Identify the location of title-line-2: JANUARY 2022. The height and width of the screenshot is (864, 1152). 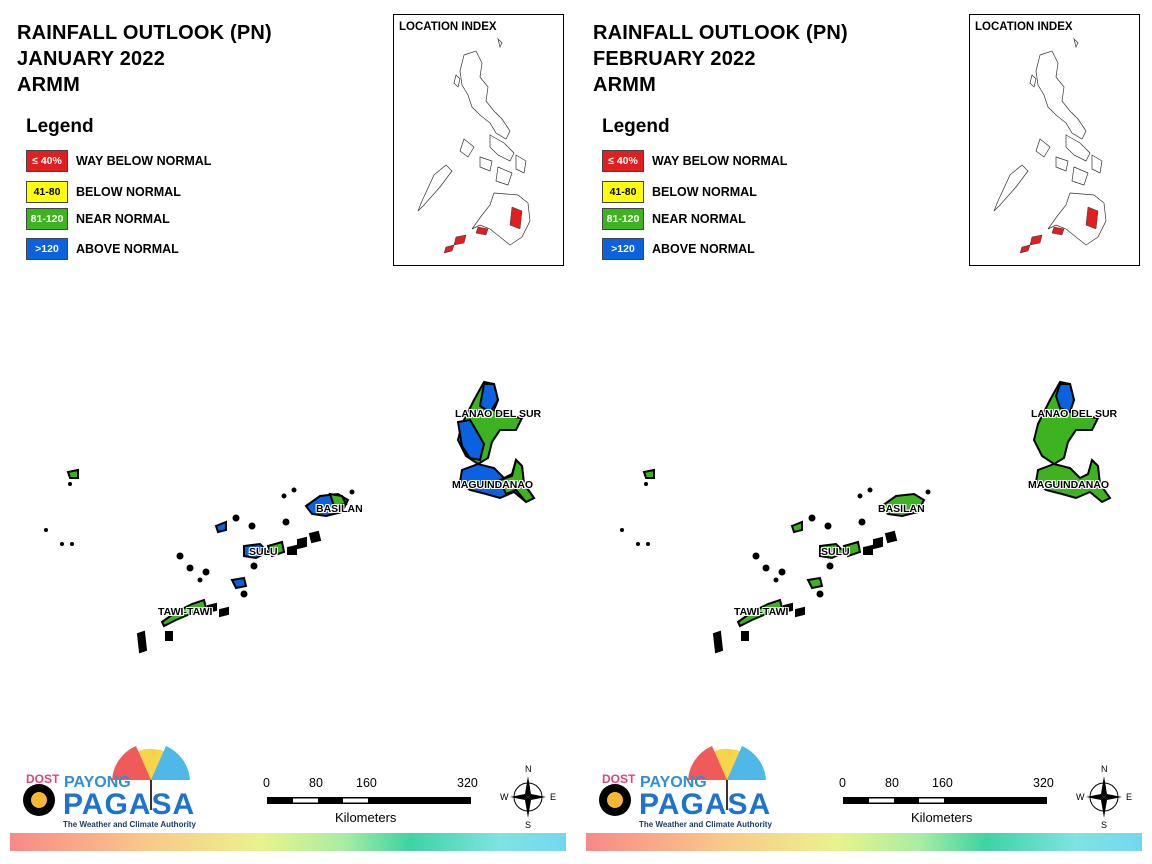
(91, 59).